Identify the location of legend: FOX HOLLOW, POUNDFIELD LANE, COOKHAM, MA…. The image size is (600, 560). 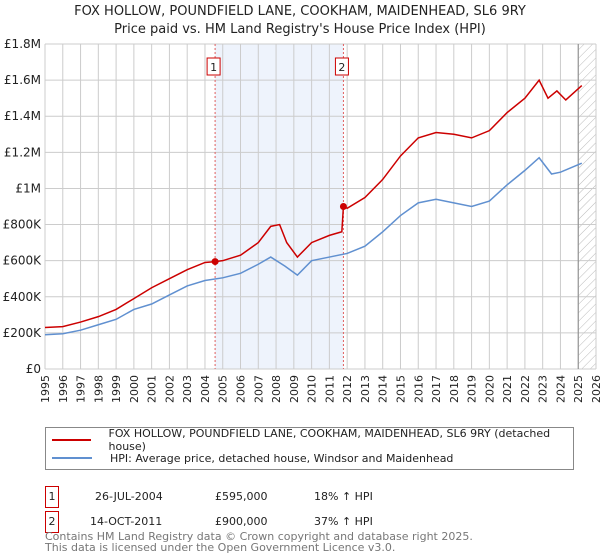
(309, 448).